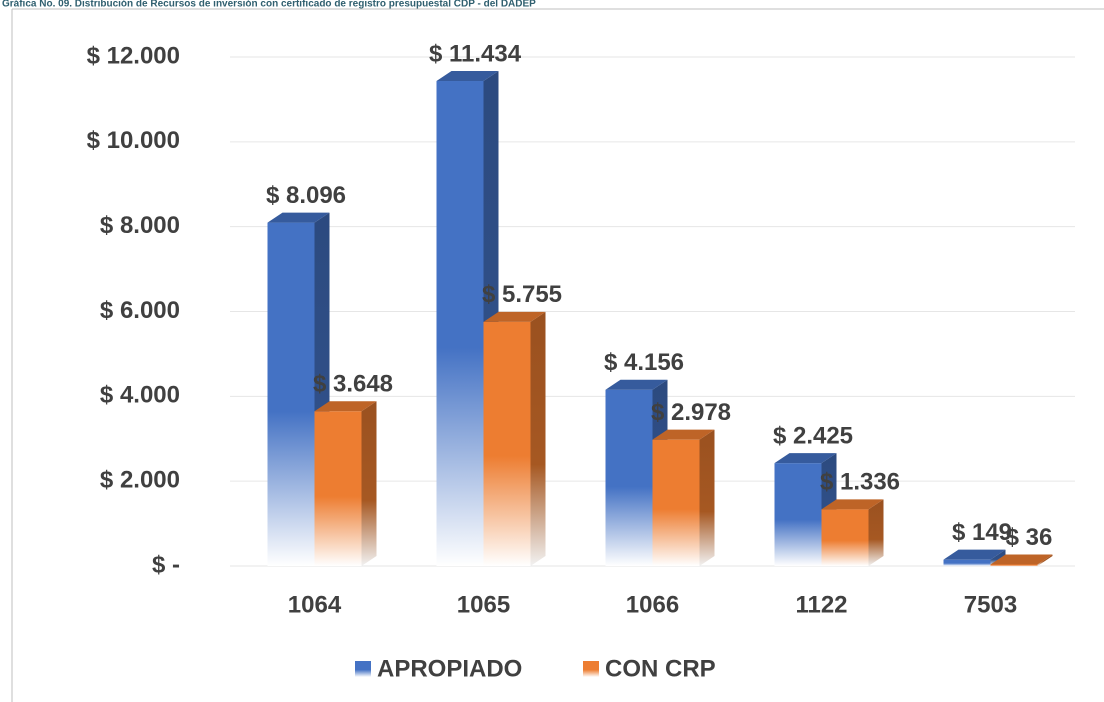  What do you see at coordinates (990, 604) in the screenshot?
I see `x-tick-label: 7503` at bounding box center [990, 604].